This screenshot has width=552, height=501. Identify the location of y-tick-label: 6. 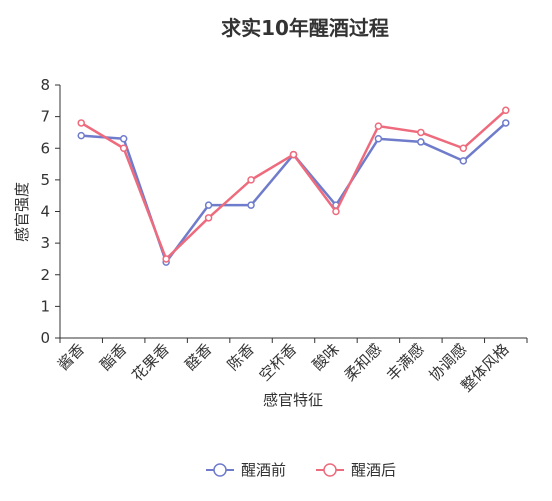
(45, 148).